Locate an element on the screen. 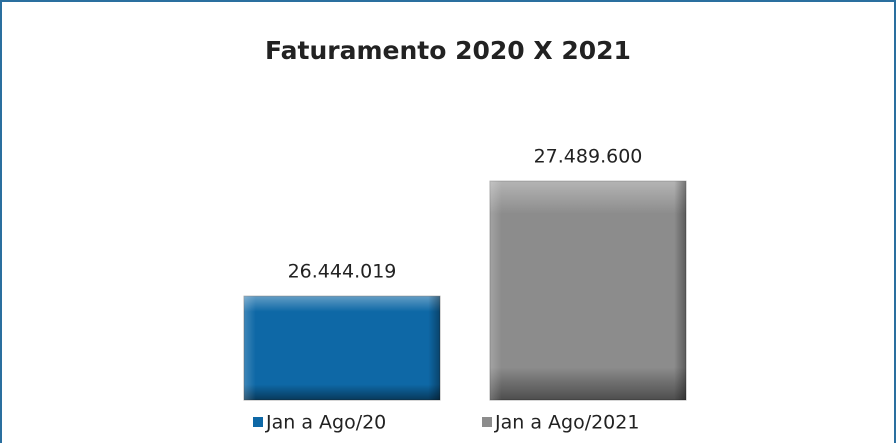 Image resolution: width=896 pixels, height=443 pixels. legend-label: Jan a Ago/20 is located at coordinates (325, 423).